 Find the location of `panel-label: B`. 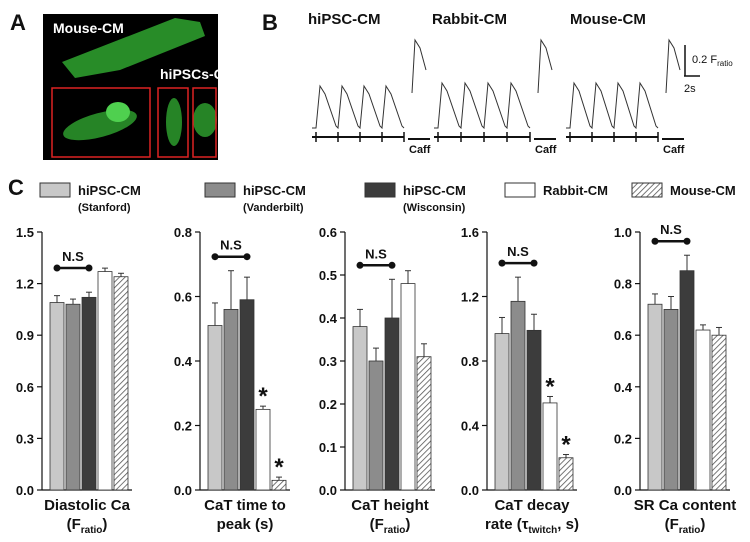

panel-label: B is located at coordinates (270, 22).